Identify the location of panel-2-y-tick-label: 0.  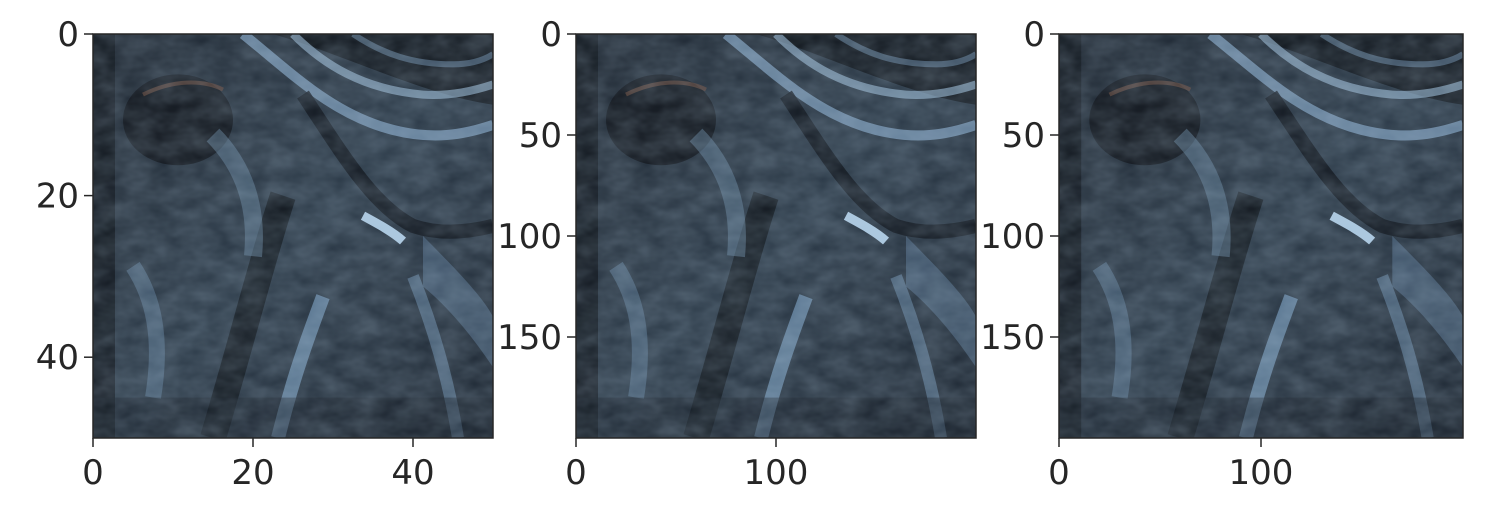
(551, 35).